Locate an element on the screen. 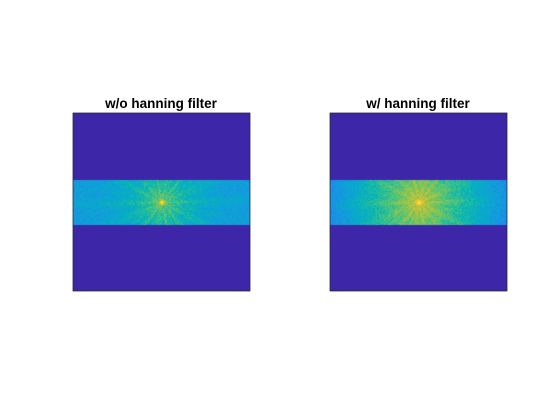 This screenshot has width=560, height=420. panel-title-without-hanning: w/o hanning filter is located at coordinates (160, 103).